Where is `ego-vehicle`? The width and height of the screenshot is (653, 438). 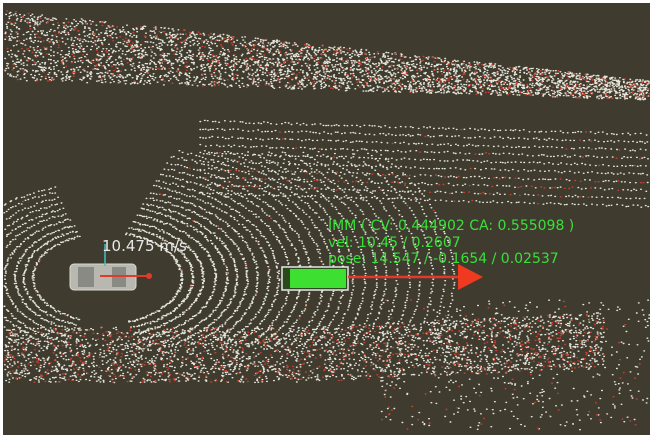
ego-vehicle is located at coordinates (110, 267).